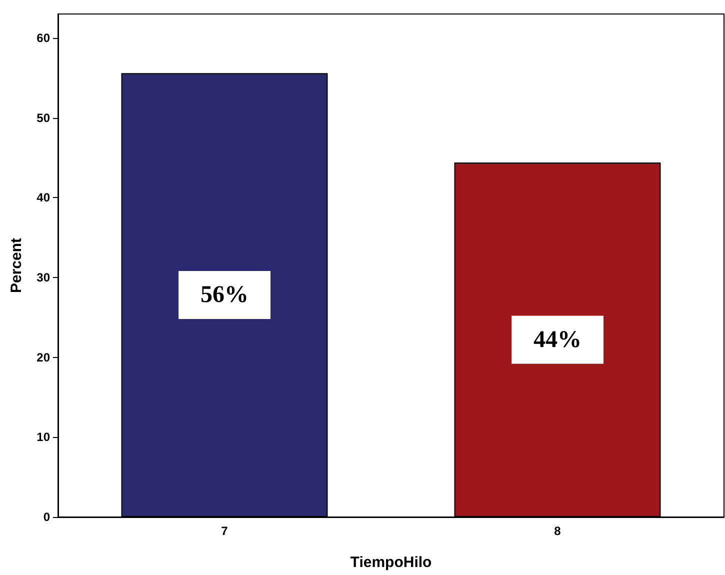 The height and width of the screenshot is (575, 725). I want to click on data-label: 56%, so click(224, 295).